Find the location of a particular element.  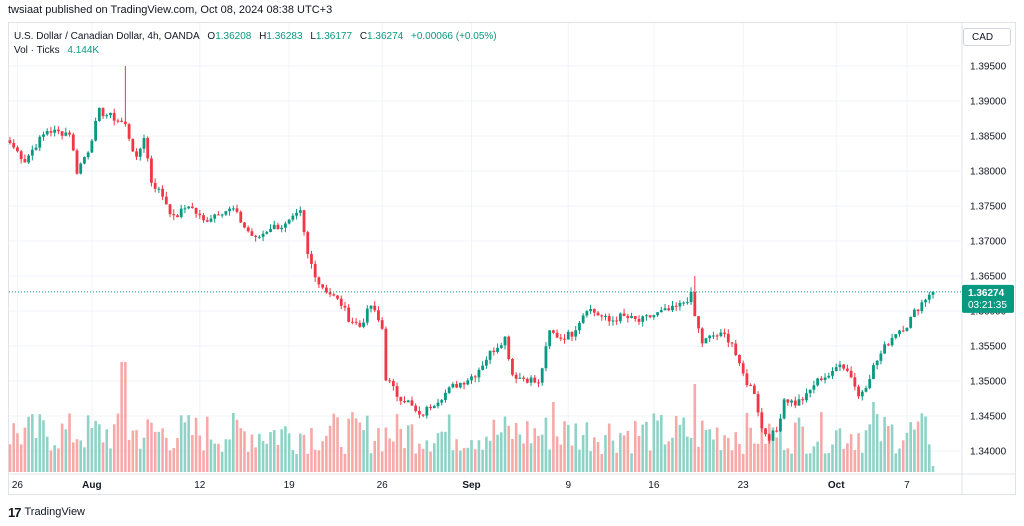

volume-label: Vol · Ticks is located at coordinates (37, 50).